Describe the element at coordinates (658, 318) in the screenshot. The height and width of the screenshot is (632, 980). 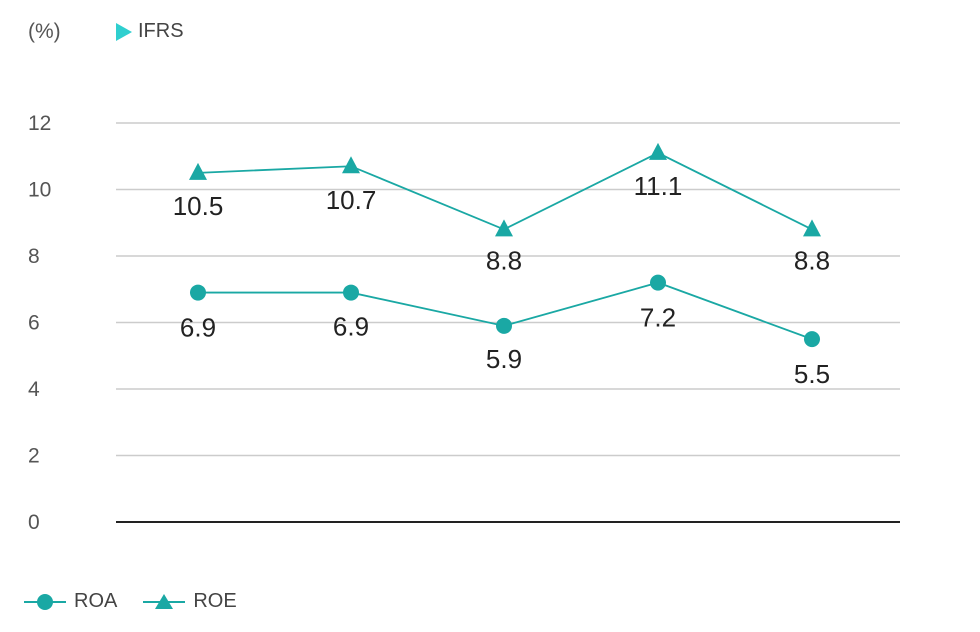
I see `data-label-roa: 7.2` at that location.